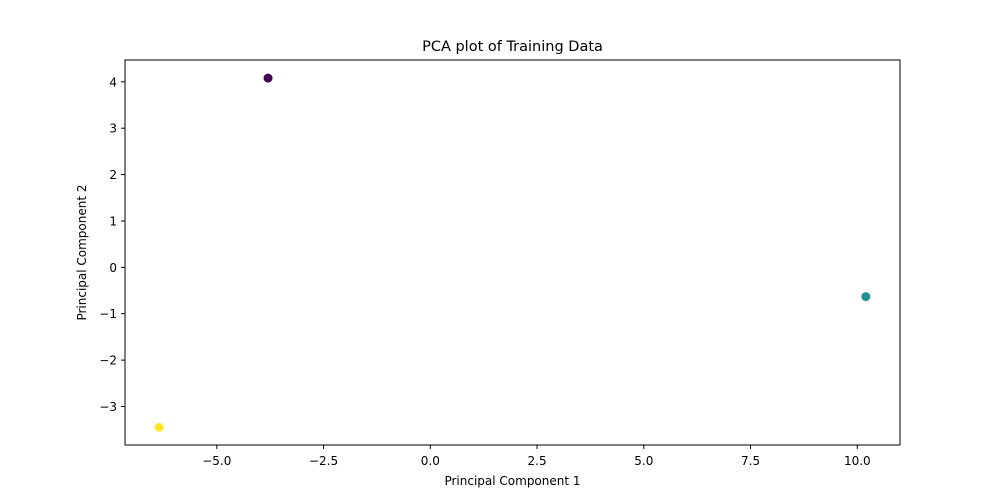  Describe the element at coordinates (643, 461) in the screenshot. I see `x-tick-label: 5.0` at that location.